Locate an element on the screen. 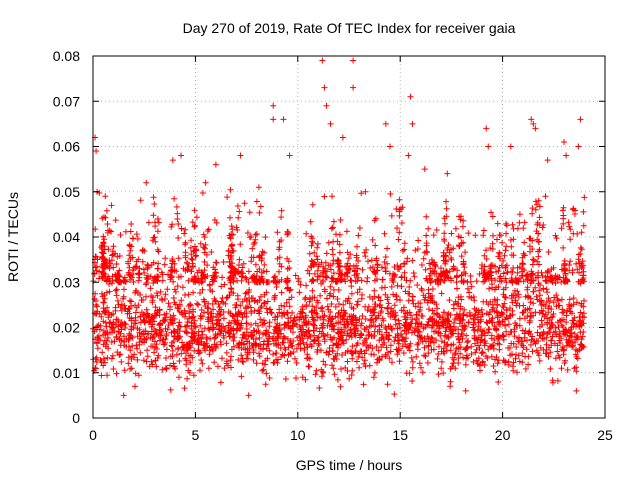 Image resolution: width=640 pixels, height=480 pixels. x-tick-labels: 0 5 10 15 20 25 is located at coordinates (351, 435).